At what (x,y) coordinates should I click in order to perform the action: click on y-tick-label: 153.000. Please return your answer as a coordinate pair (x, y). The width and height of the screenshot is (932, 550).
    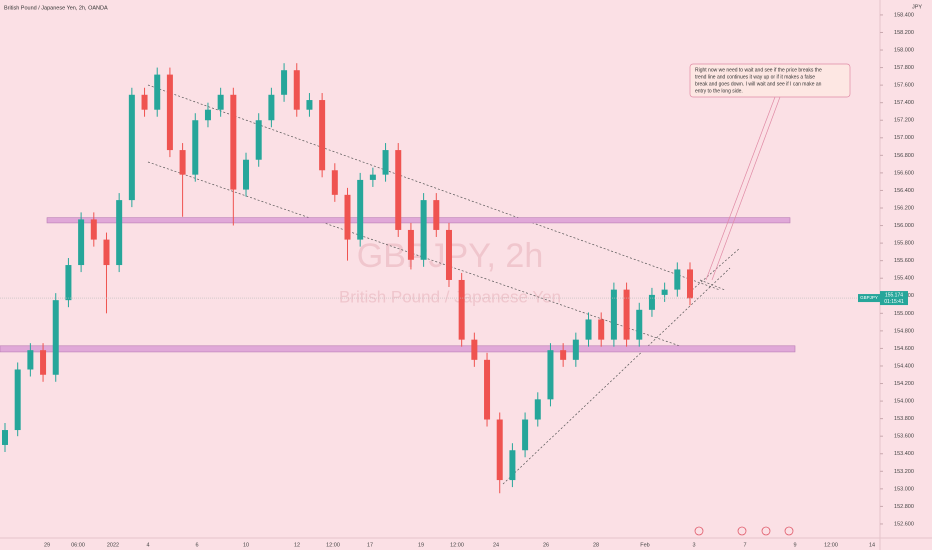
    Looking at the image, I should click on (904, 489).